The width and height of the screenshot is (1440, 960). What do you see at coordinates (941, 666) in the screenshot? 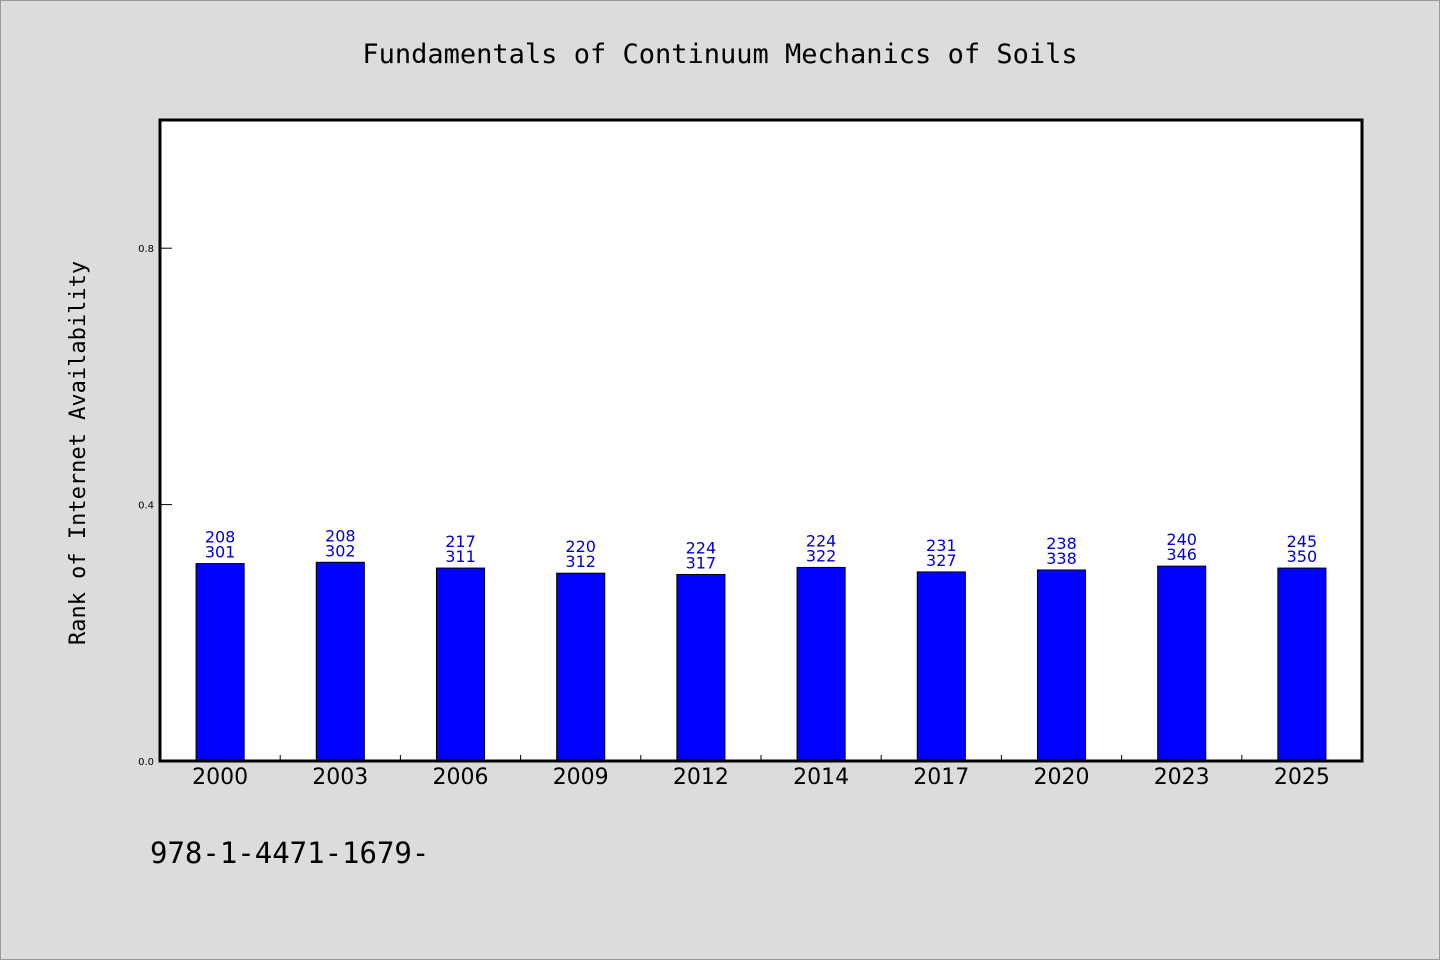
I see `bar-2017` at bounding box center [941, 666].